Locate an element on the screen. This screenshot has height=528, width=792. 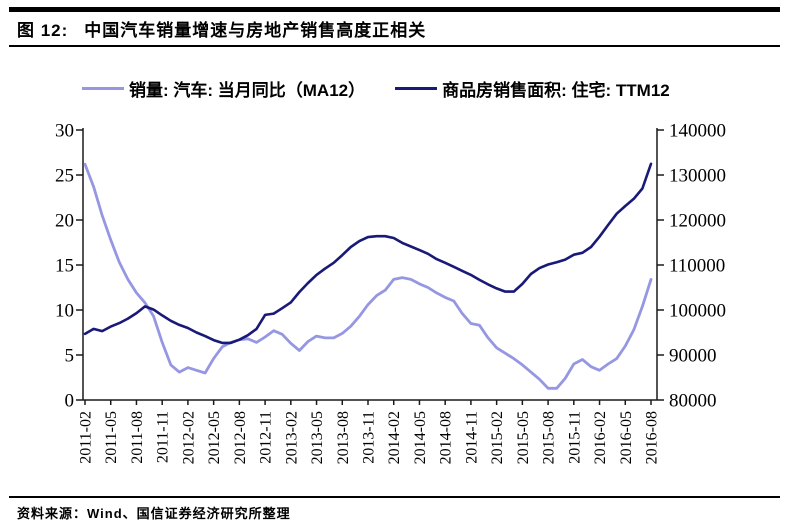
y-right-tick-label: 130000 is located at coordinates (697, 176).